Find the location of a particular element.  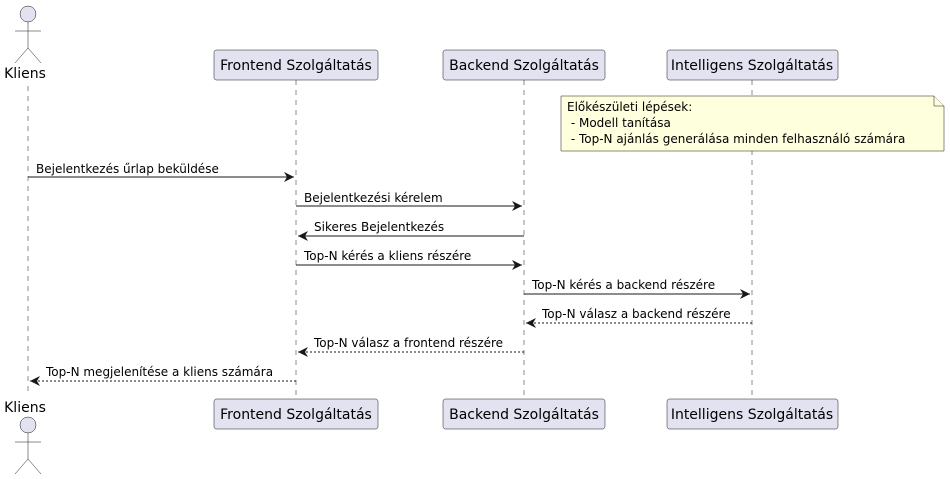

actor-kliens-bottom: Kliens is located at coordinates (25, 437).